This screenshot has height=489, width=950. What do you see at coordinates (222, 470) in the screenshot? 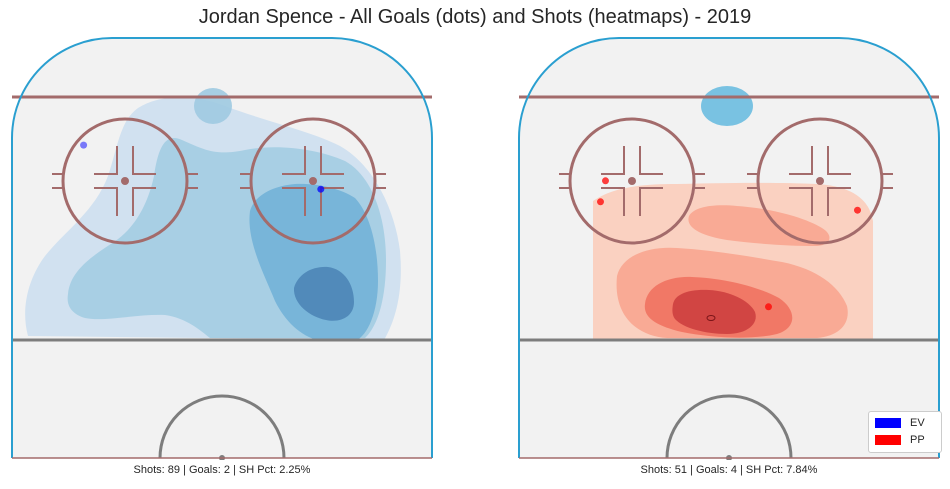
I see `caption-ev: Shots: 89 | Goals: 2 | SH Pct: 2.25%` at bounding box center [222, 470].